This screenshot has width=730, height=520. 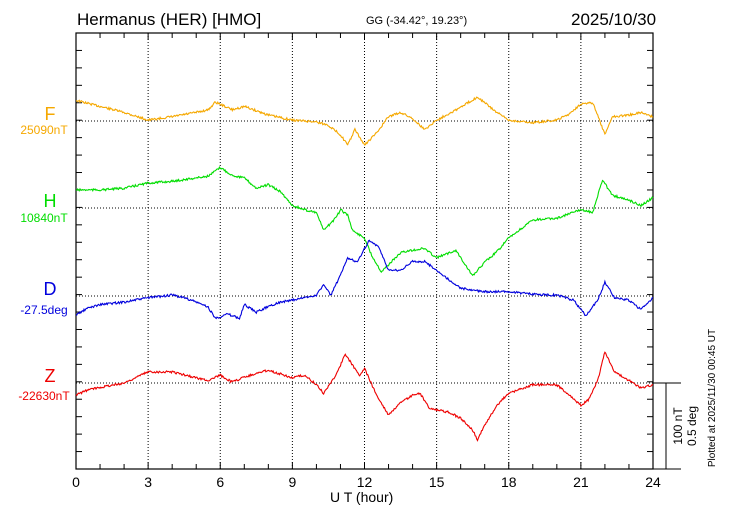 I want to click on x-tick-label: 6, so click(x=220, y=482).